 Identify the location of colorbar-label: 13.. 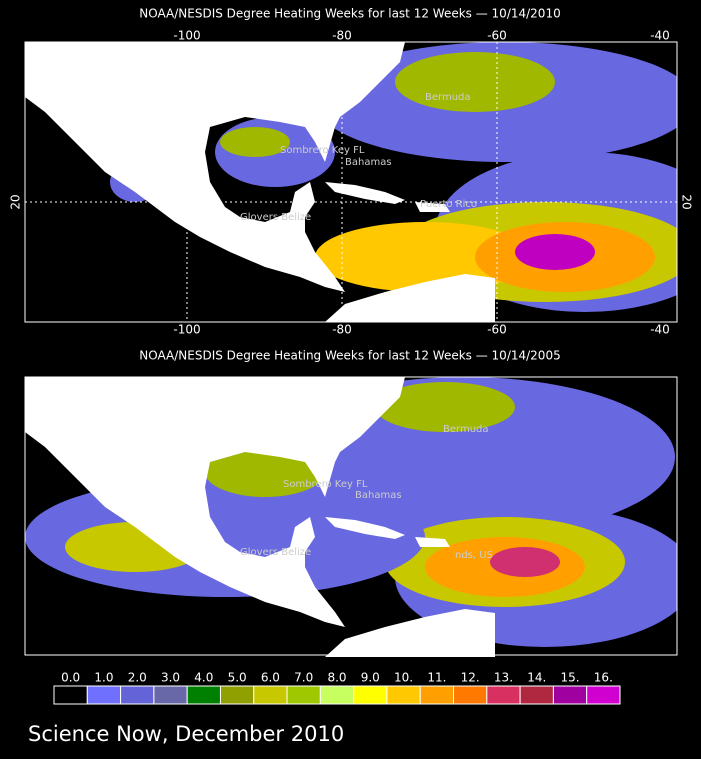
(503, 678).